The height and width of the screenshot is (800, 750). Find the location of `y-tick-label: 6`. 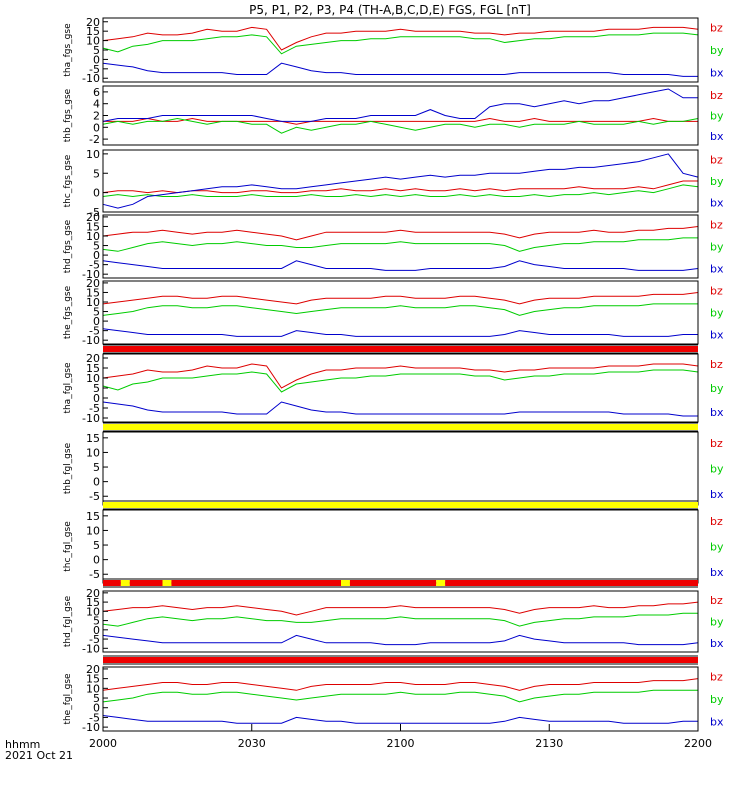

y-tick-label: 6 is located at coordinates (96, 92).